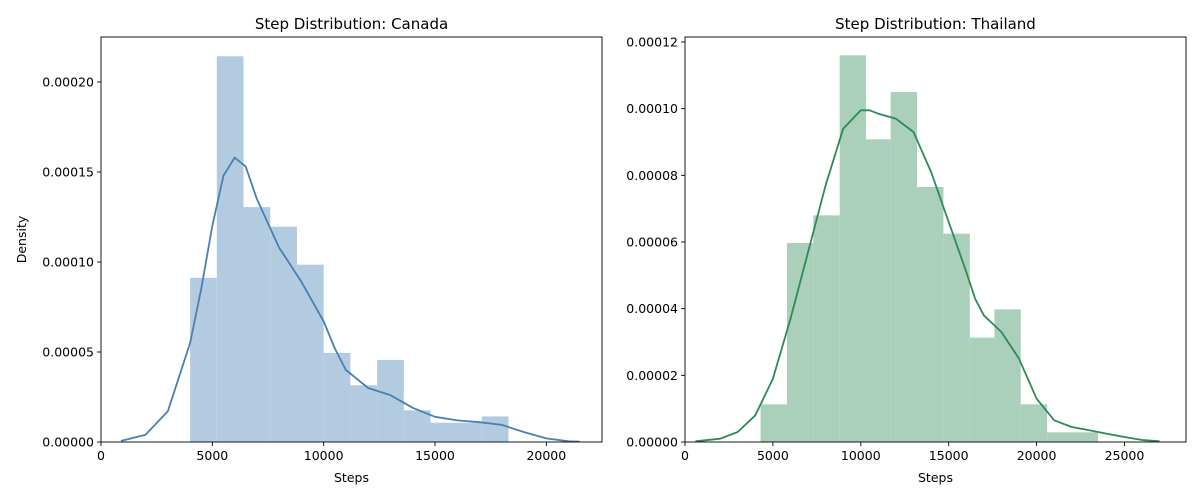 The image size is (1200, 500). Describe the element at coordinates (21, 239) in the screenshot. I see `y-axis-label: Density` at that location.